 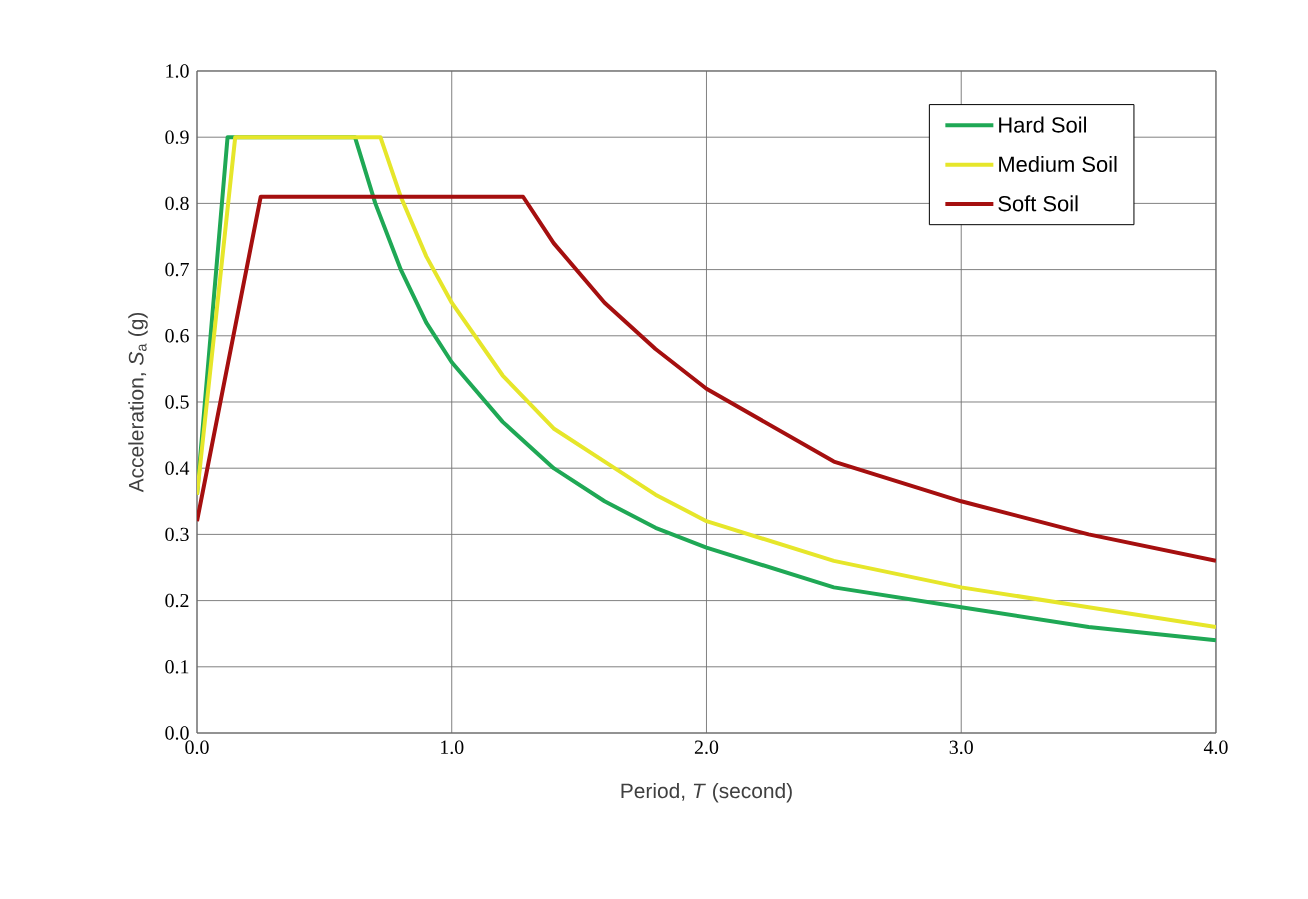 What do you see at coordinates (1058, 164) in the screenshot?
I see `legend-label: Medium Soil` at bounding box center [1058, 164].